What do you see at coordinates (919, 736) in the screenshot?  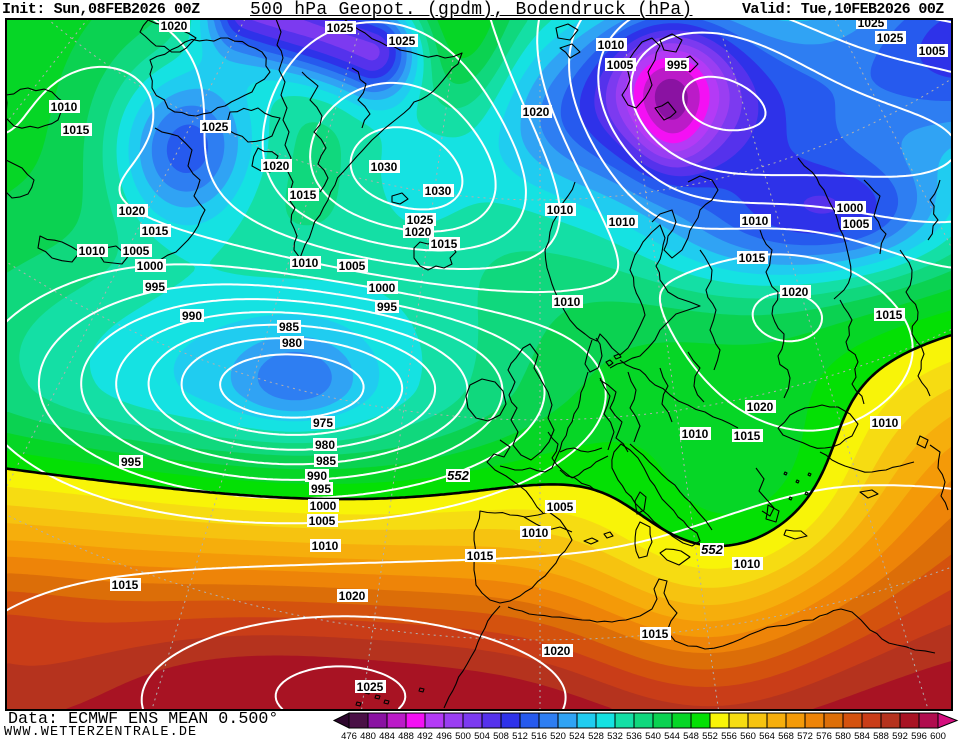 I see `svg-text: 596` at bounding box center [919, 736].